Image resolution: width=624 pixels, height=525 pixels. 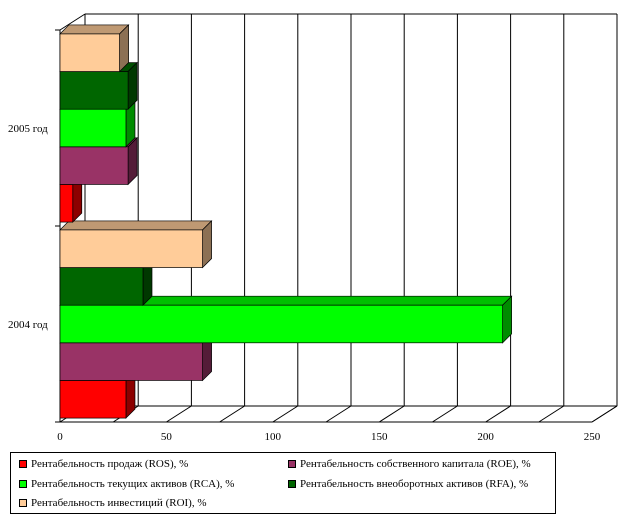 What do you see at coordinates (485, 437) in the screenshot?
I see `x-tick-label: 200` at bounding box center [485, 437].